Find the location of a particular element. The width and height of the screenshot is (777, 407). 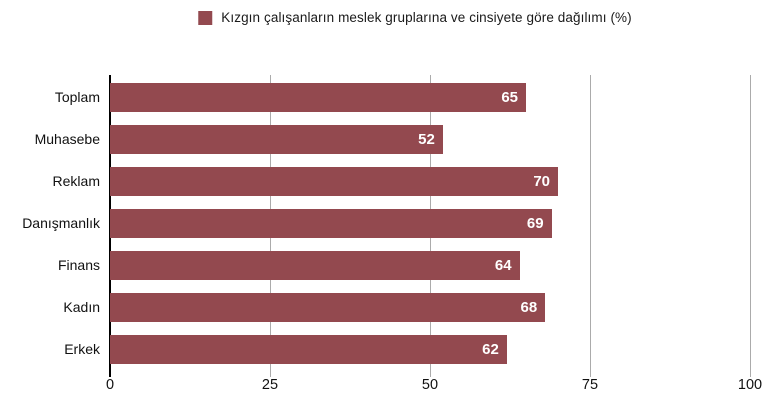

x-axis-labels: 0 25 50 75 100 is located at coordinates (434, 387).